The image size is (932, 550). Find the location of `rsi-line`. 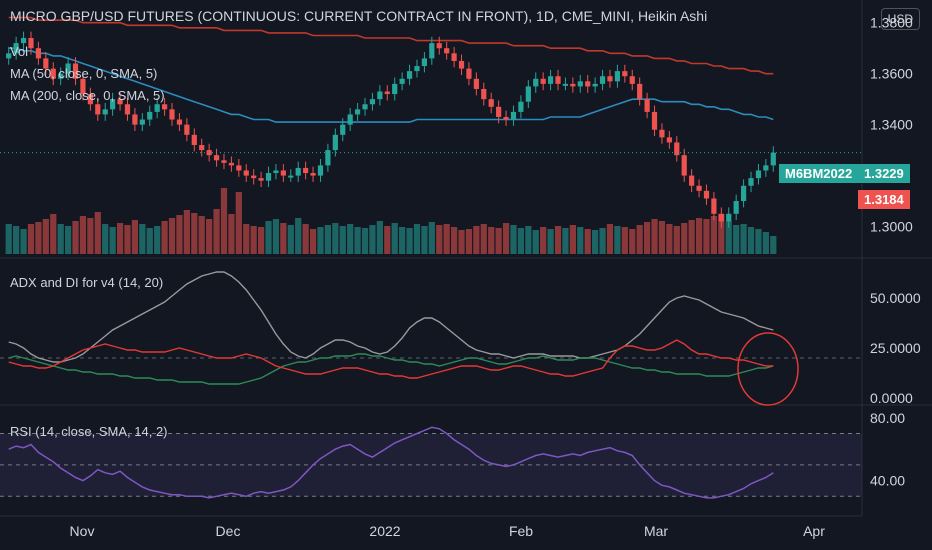

rsi-line is located at coordinates (391, 462).